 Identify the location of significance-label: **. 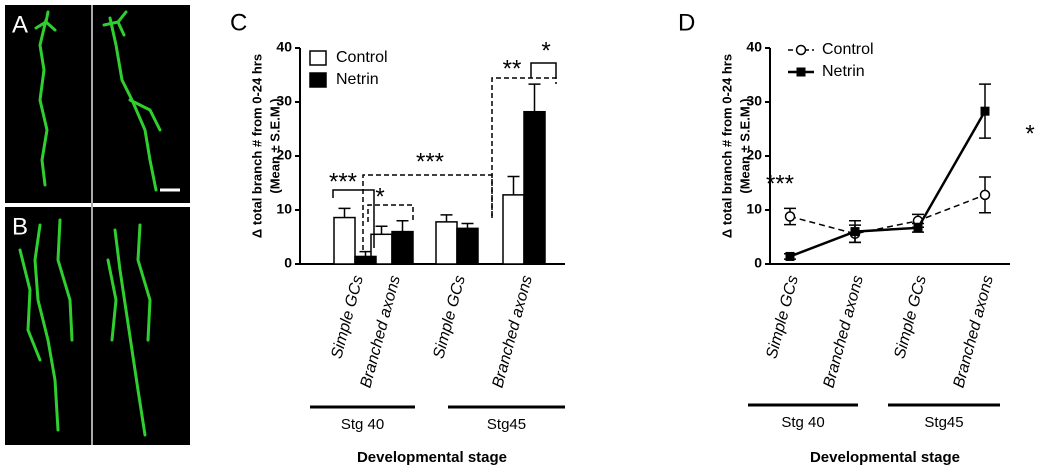
(512, 68).